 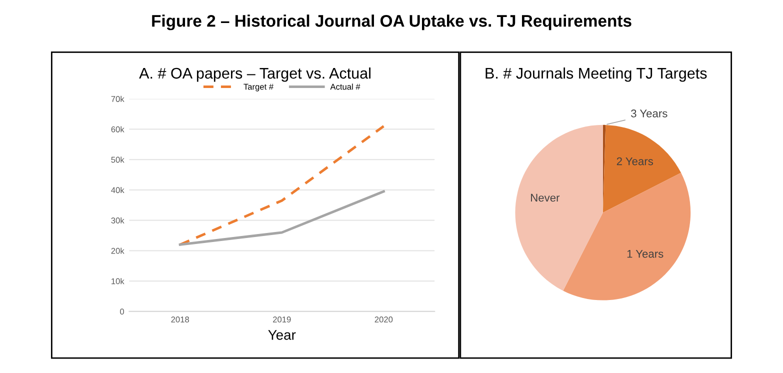 I want to click on x-tick-label: 2020, so click(x=383, y=319).